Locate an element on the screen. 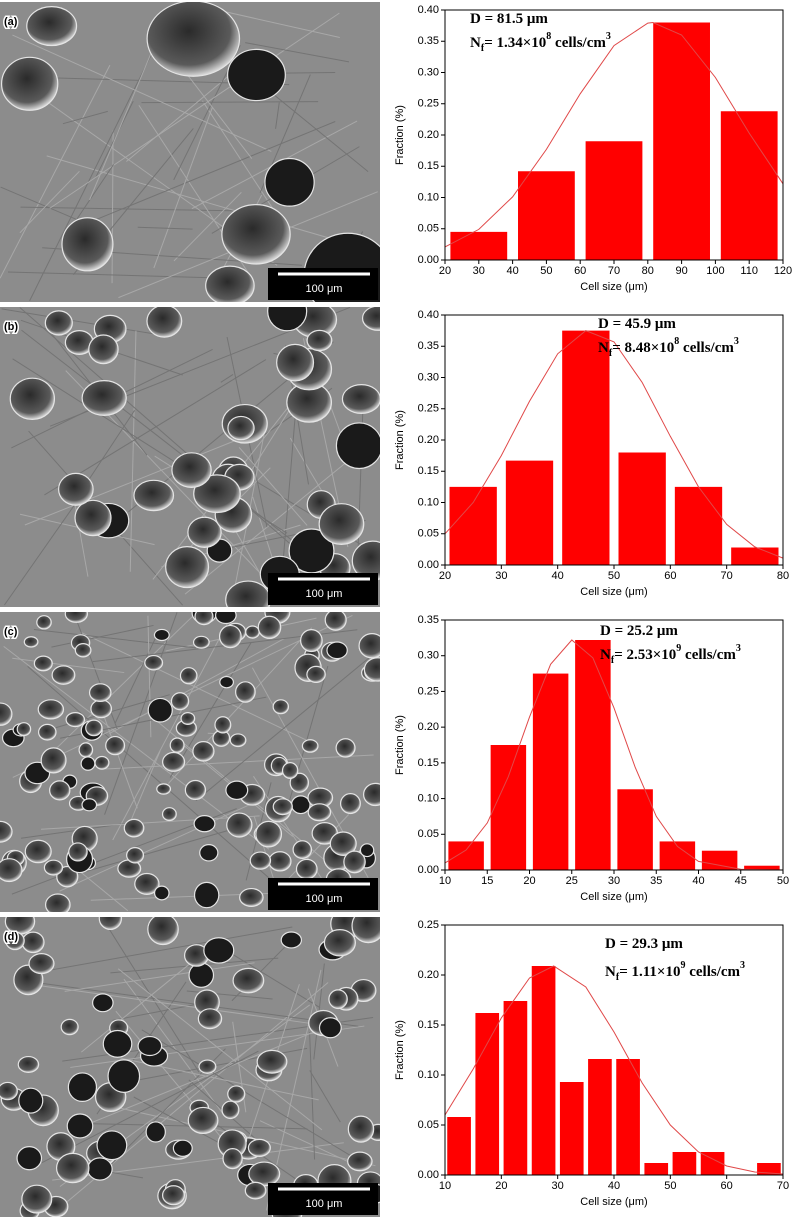 The width and height of the screenshot is (800, 1218). y-tick-label: 0.25 is located at coordinates (428, 409).